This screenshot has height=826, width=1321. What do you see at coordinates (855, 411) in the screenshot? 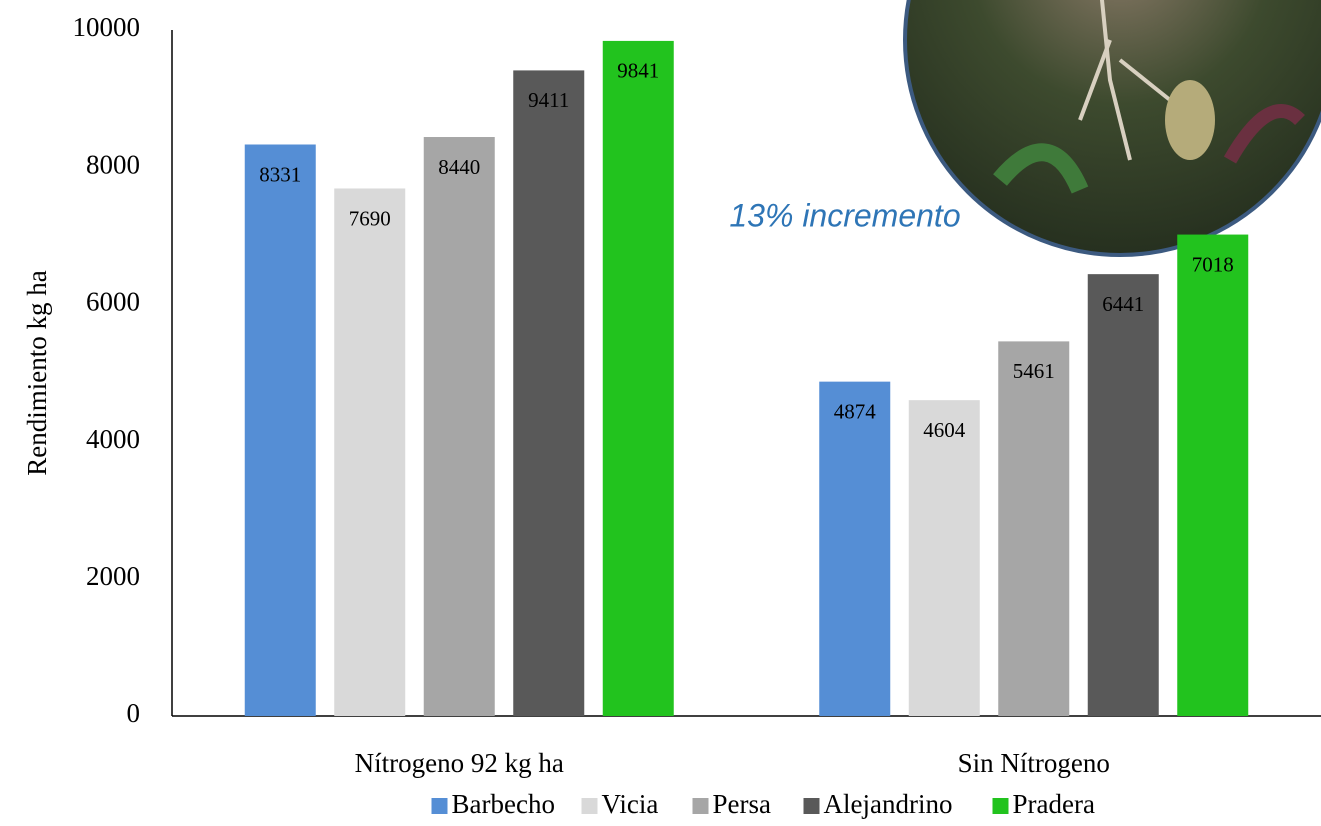
I see `value-label: 4874` at bounding box center [855, 411].